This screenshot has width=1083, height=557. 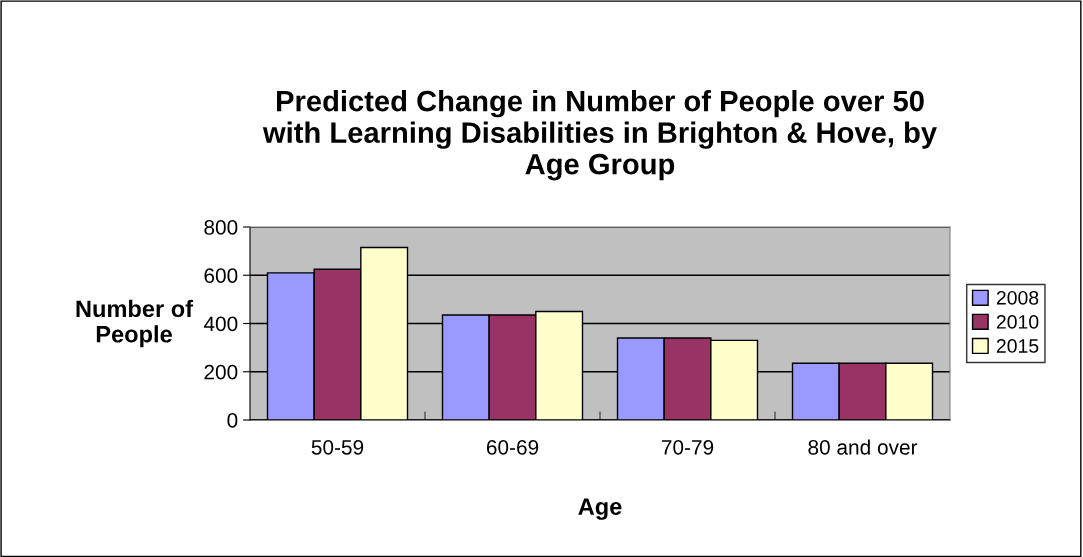 What do you see at coordinates (512, 447) in the screenshot?
I see `x-tick-label: 60-69` at bounding box center [512, 447].